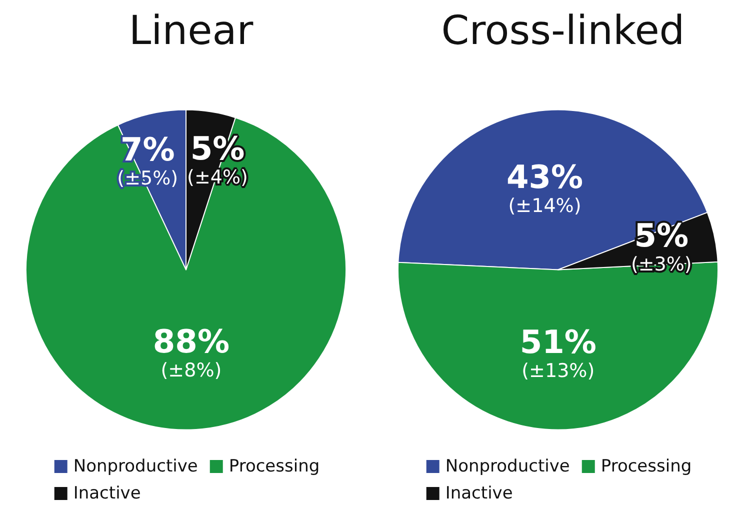 The width and height of the screenshot is (744, 509). I want to click on chart-title: Linear, so click(191, 31).